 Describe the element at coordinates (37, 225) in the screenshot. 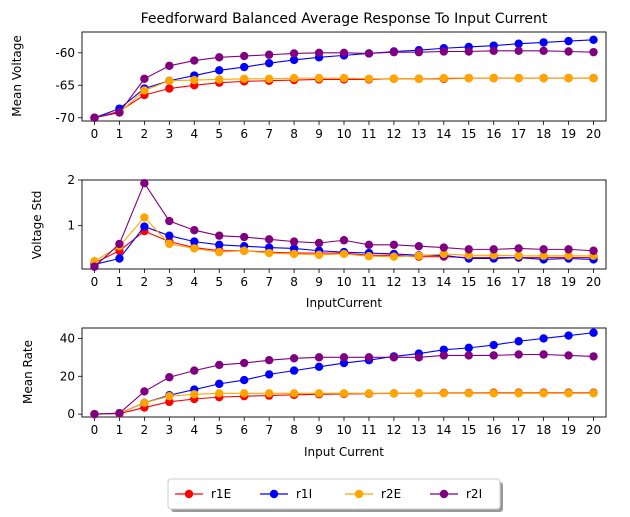

I see `y-axis-label-voltage-std: Voltage Std` at that location.